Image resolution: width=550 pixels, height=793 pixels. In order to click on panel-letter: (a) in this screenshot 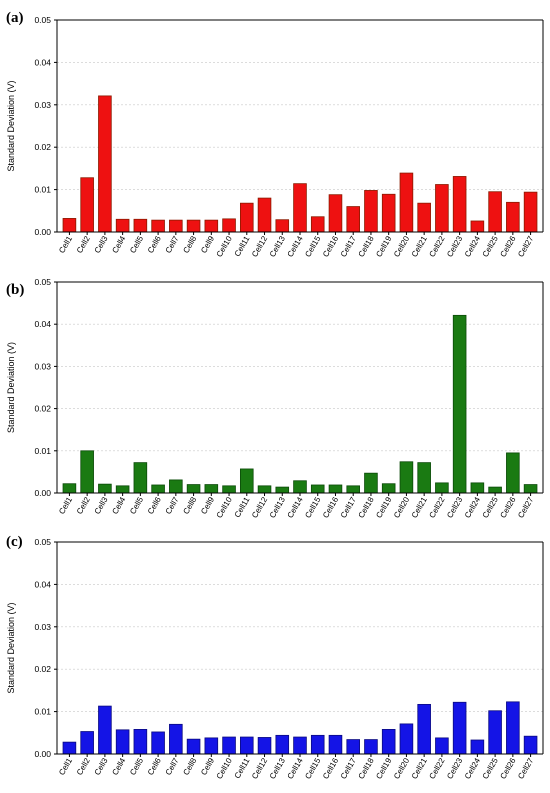, I will do `click(15, 18)`.